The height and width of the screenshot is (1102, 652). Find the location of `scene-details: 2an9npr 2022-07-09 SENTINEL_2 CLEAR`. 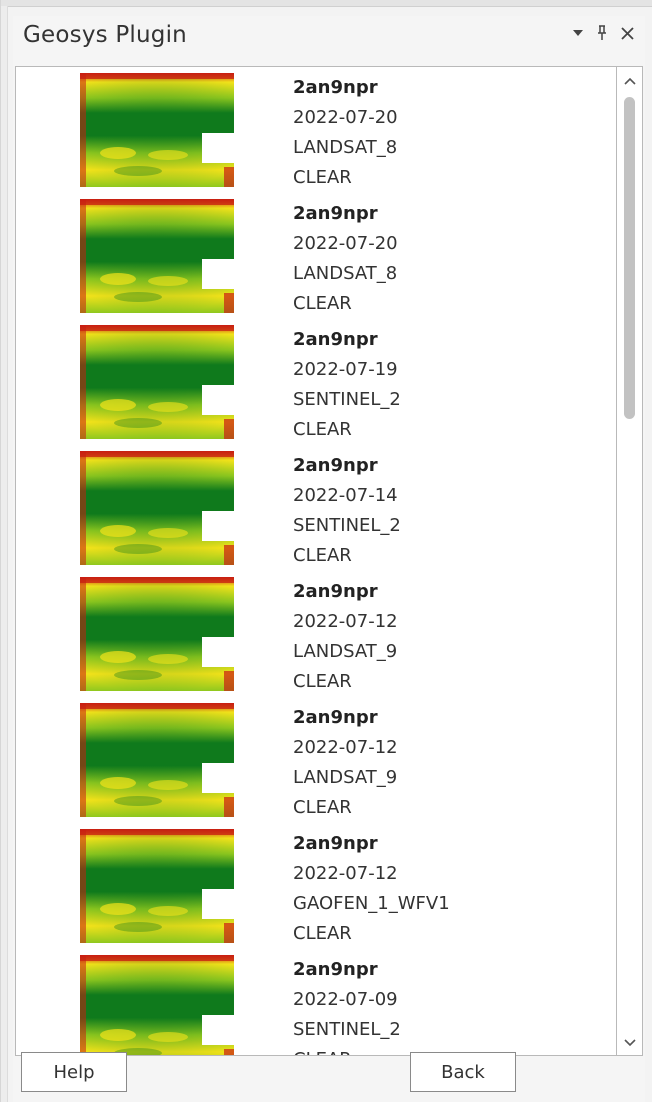

scene-details: 2an9npr 2022-07-09 SENTINEL_2 CLEAR is located at coordinates (347, 1005).